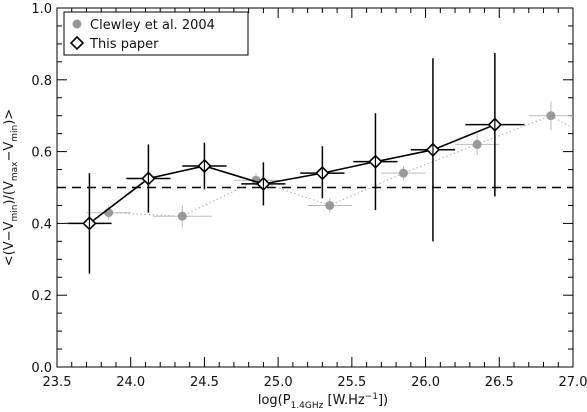 The height and width of the screenshot is (412, 587). What do you see at coordinates (41, 81) in the screenshot?
I see `y-tick-label: 0.8` at bounding box center [41, 81].